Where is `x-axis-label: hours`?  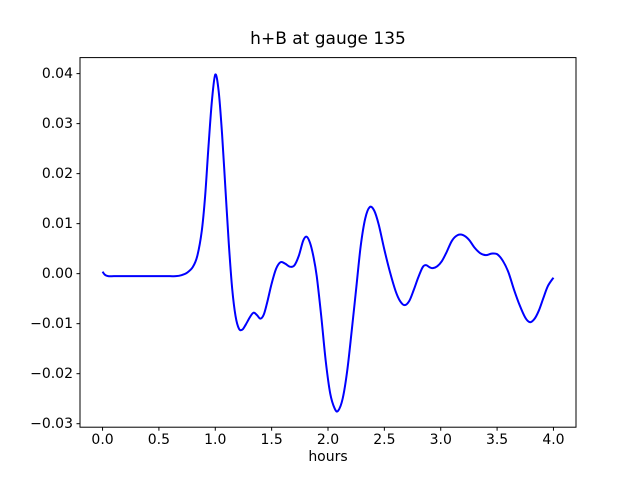 x-axis-label: hours is located at coordinates (328, 457).